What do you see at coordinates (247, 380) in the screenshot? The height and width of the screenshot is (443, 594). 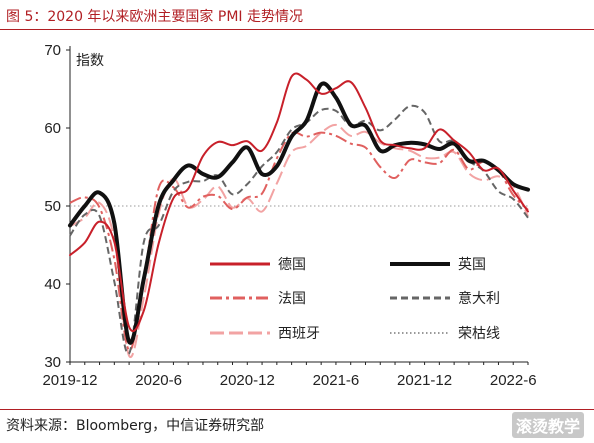 I see `x-tick-label: 2020-12` at bounding box center [247, 380].